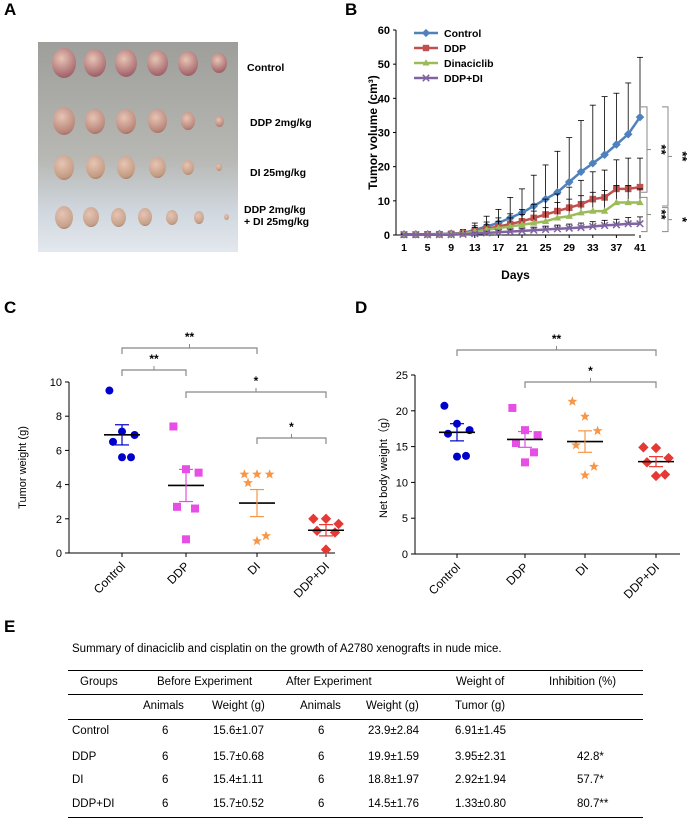 The image size is (691, 820). What do you see at coordinates (546, 248) in the screenshot?
I see `x-tick-label: 25` at bounding box center [546, 248].